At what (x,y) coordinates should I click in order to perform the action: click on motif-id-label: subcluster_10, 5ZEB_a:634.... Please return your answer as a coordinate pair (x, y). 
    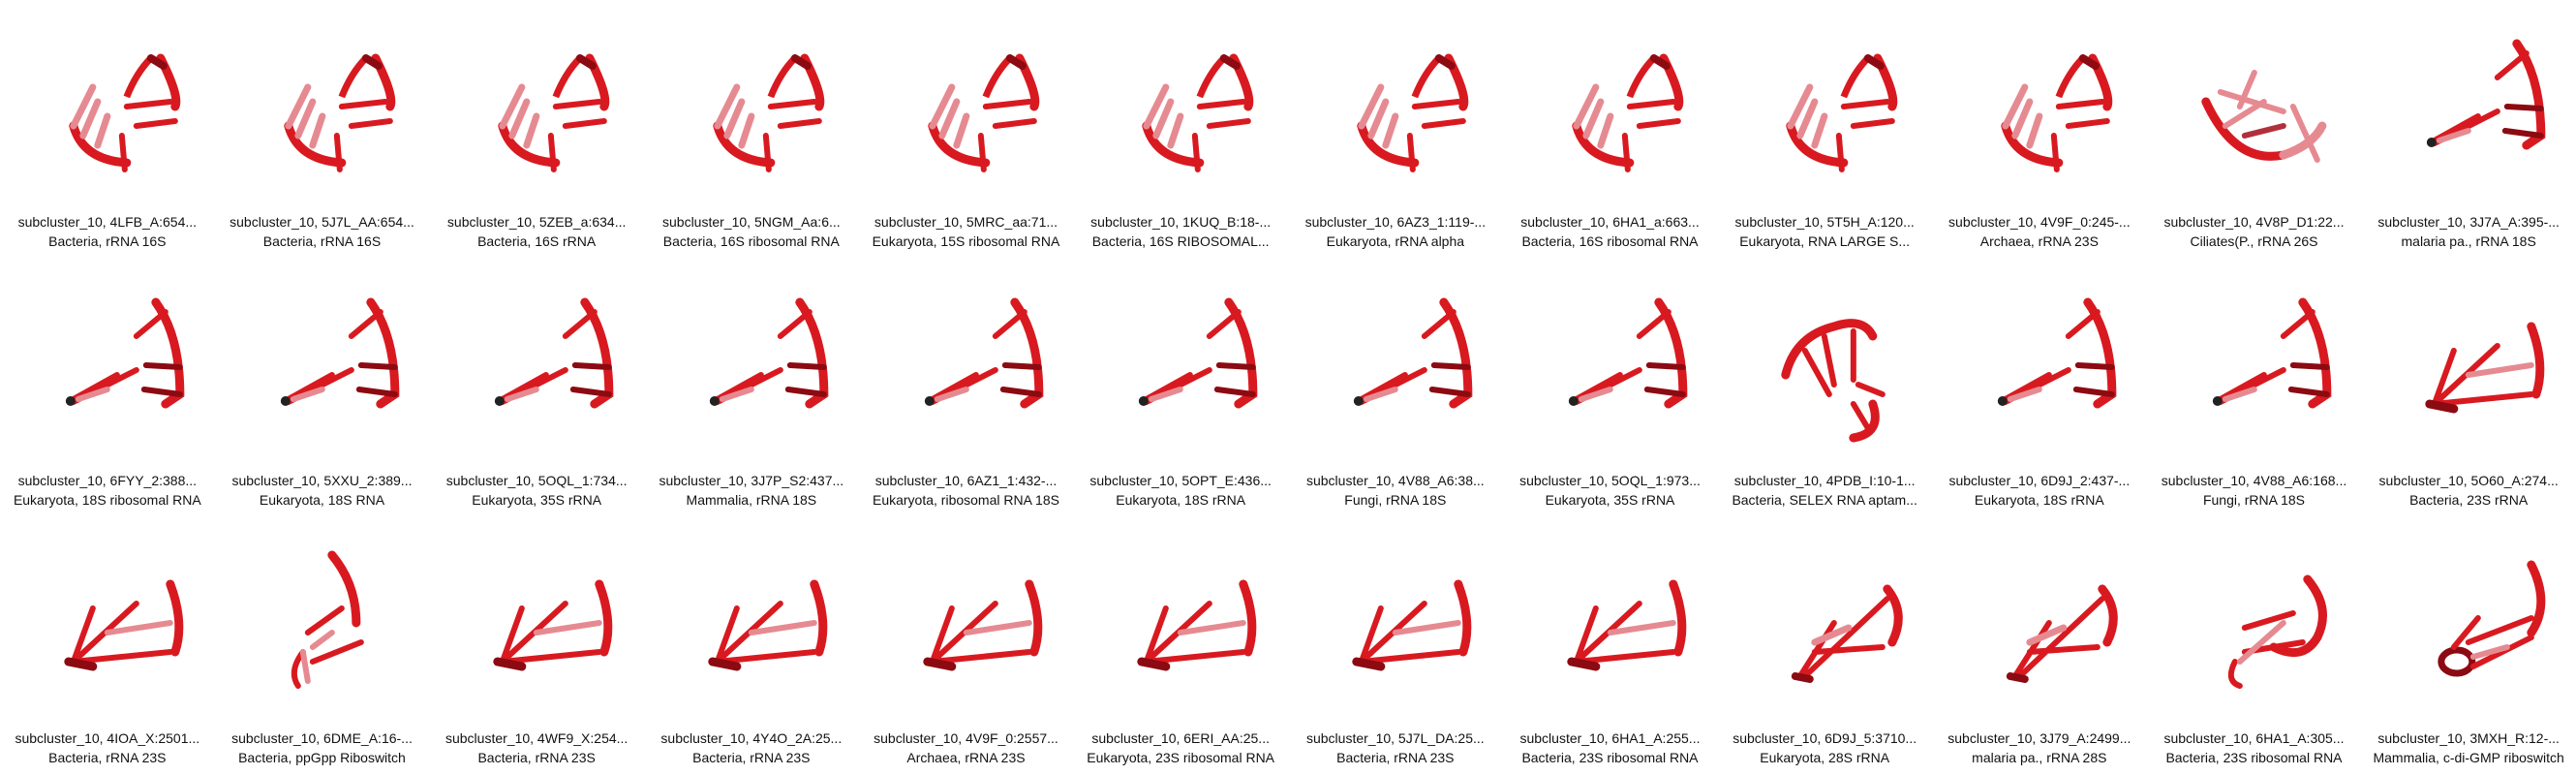
    Looking at the image, I should click on (536, 222).